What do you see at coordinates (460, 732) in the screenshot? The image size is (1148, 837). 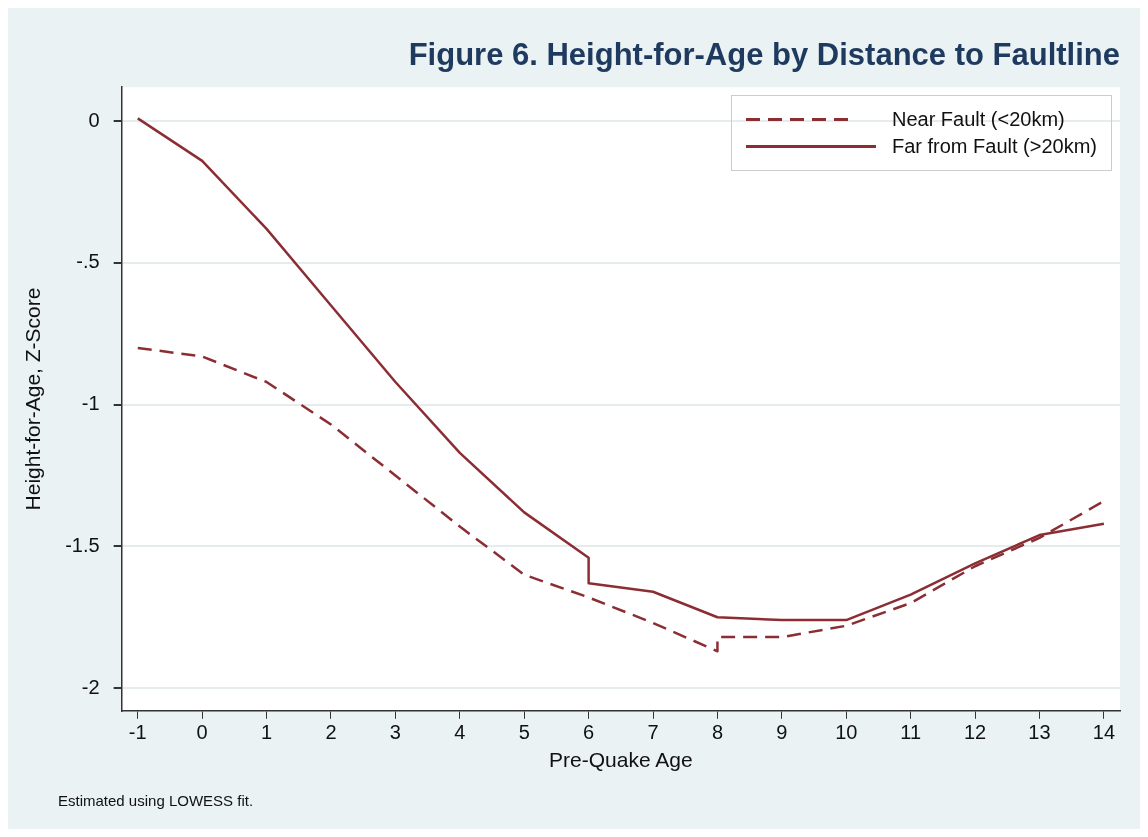 I see `x-tick-label: 4` at bounding box center [460, 732].